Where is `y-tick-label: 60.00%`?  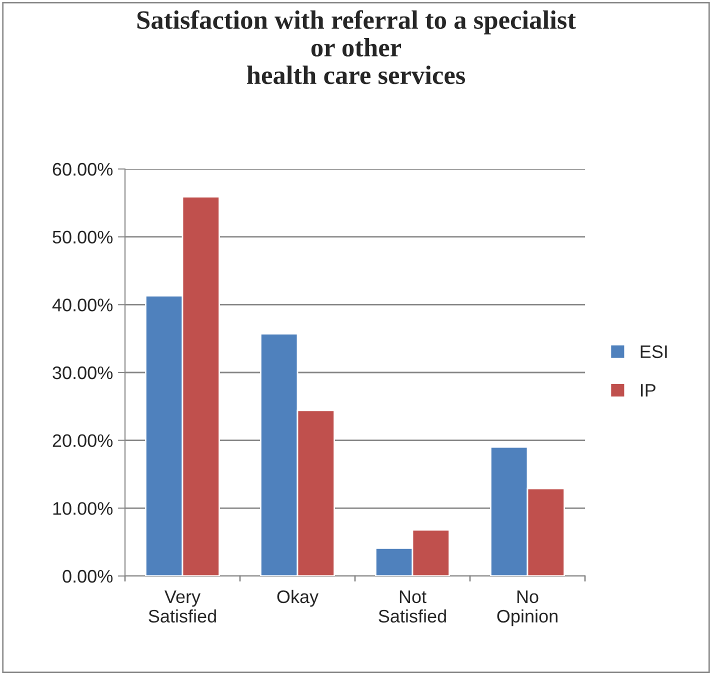
y-tick-label: 60.00% is located at coordinates (82, 169).